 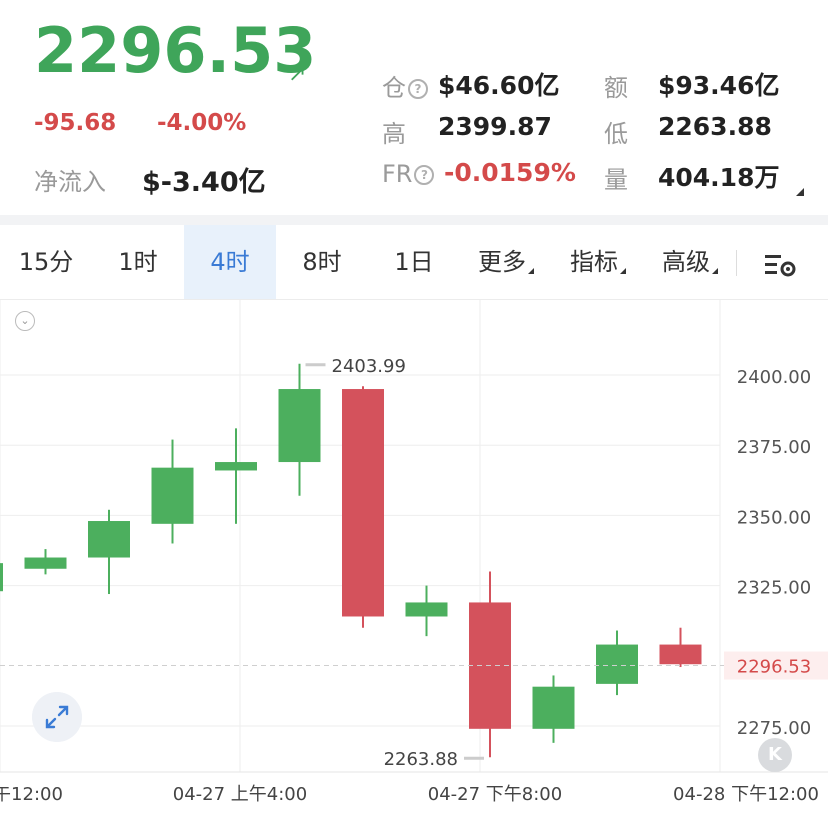 I want to click on net-inflow-label: 净流入, so click(x=70, y=182).